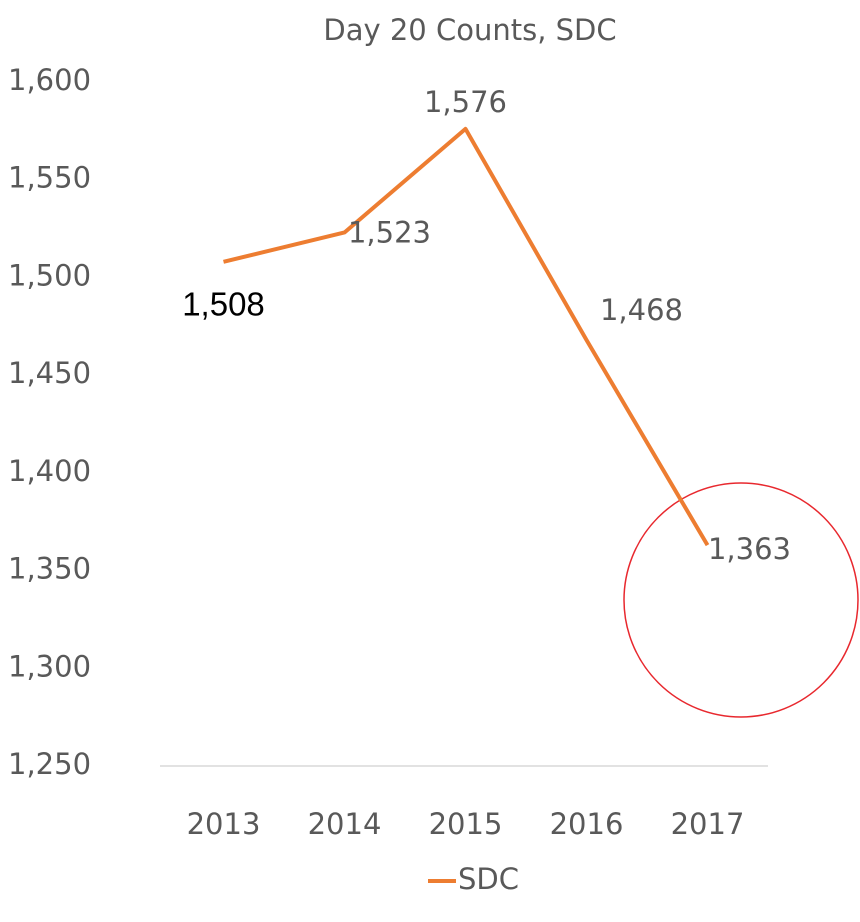  What do you see at coordinates (49, 178) in the screenshot?
I see `y-tick-label: 1,550` at bounding box center [49, 178].